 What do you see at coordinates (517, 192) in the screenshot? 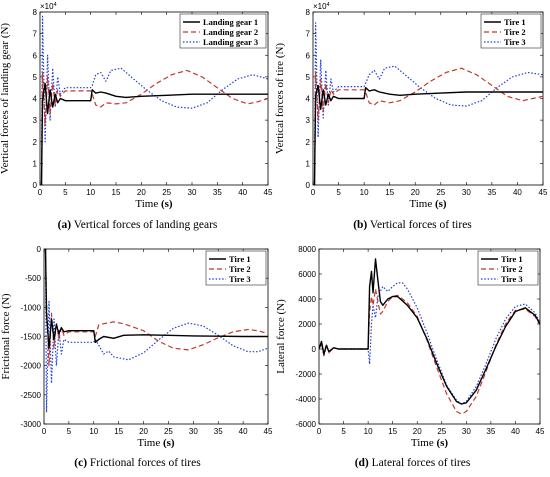
I see `chart-b-xtick-label: 40` at bounding box center [517, 192].